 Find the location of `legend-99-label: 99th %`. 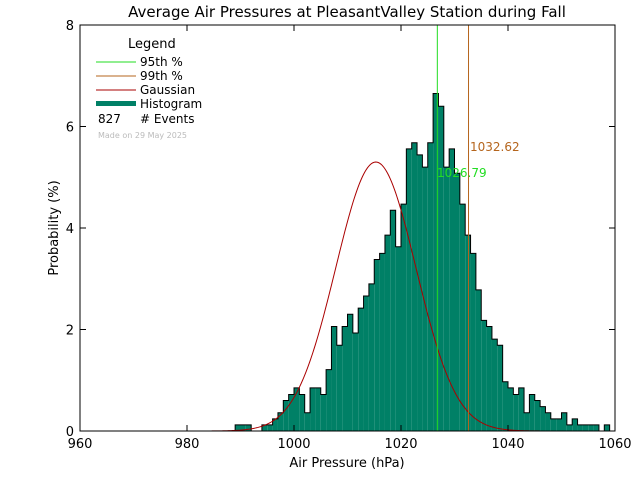

legend-99-label: 99th % is located at coordinates (161, 76).